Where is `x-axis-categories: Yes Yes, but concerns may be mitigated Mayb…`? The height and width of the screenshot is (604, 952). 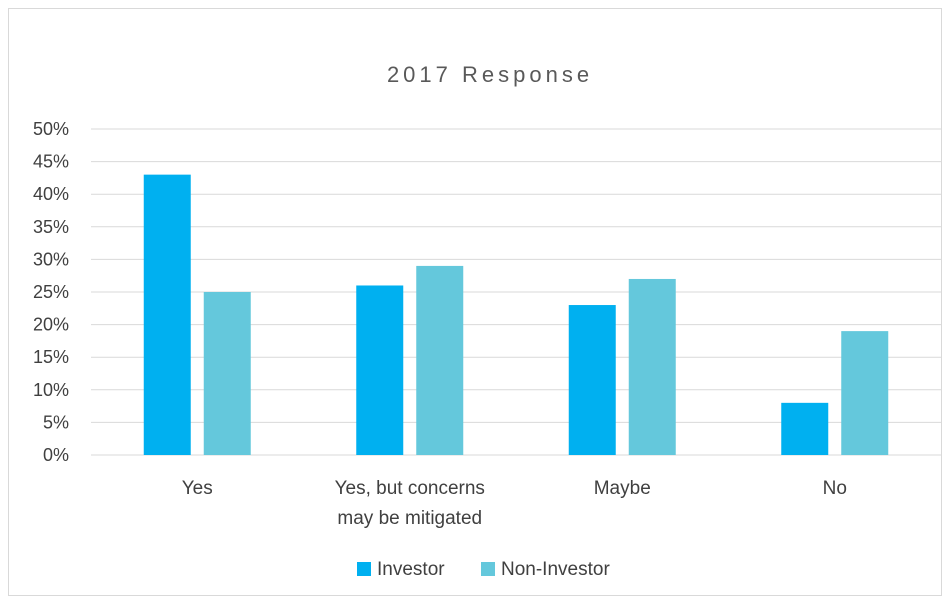 x-axis-categories: Yes Yes, but concerns may be mitigated Mayb… is located at coordinates (514, 503).